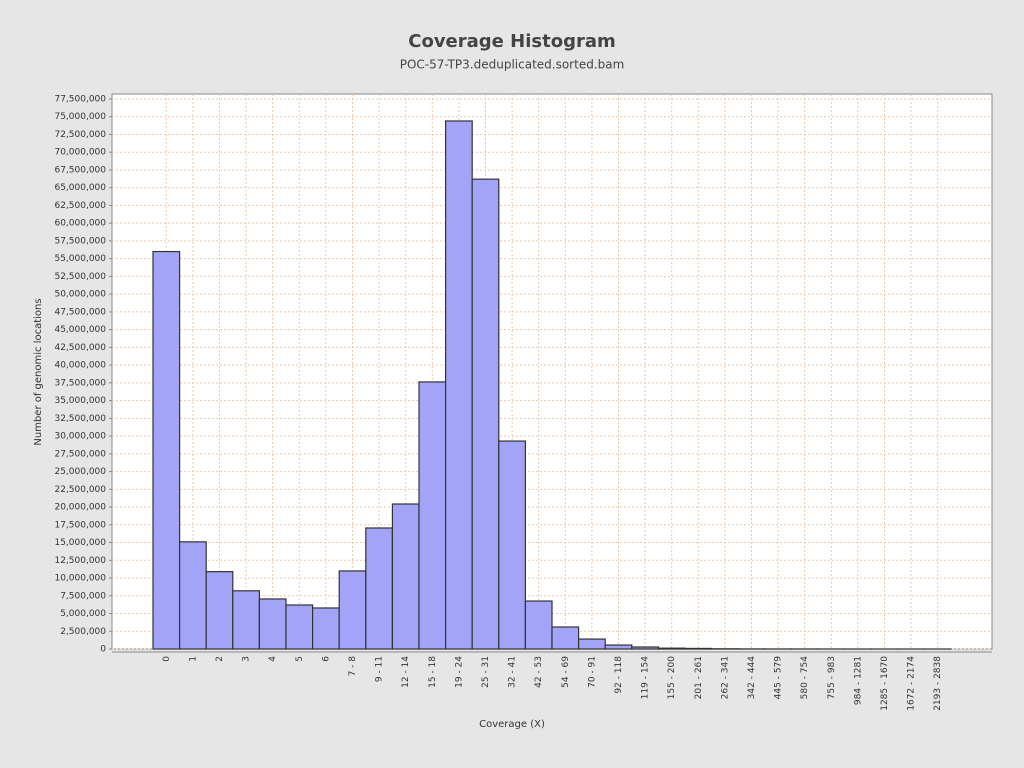 This screenshot has width=1024, height=768. Describe the element at coordinates (80, 561) in the screenshot. I see `y-tick-label: 12,500,000` at that location.